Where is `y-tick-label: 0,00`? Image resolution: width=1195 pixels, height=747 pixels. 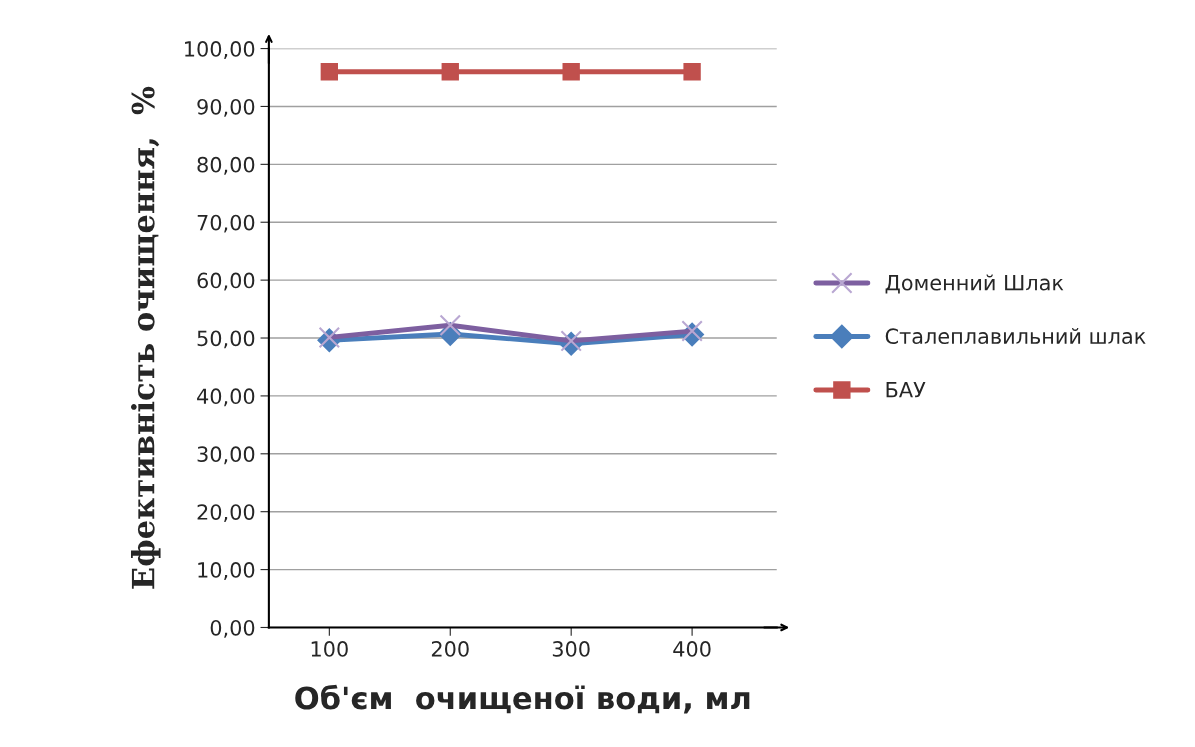 y-tick-label: 0,00 is located at coordinates (232, 628).